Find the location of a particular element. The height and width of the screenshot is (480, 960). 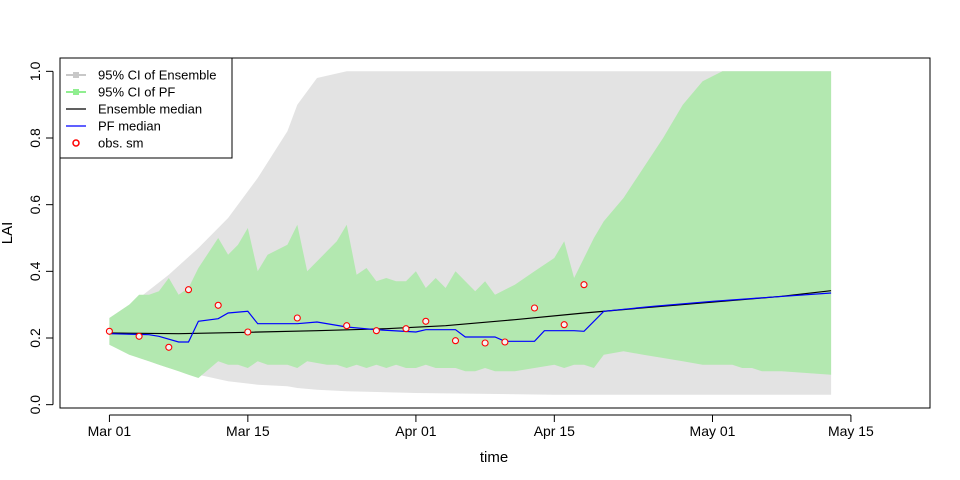

x-tick-label: Apr 01 is located at coordinates (415, 431).